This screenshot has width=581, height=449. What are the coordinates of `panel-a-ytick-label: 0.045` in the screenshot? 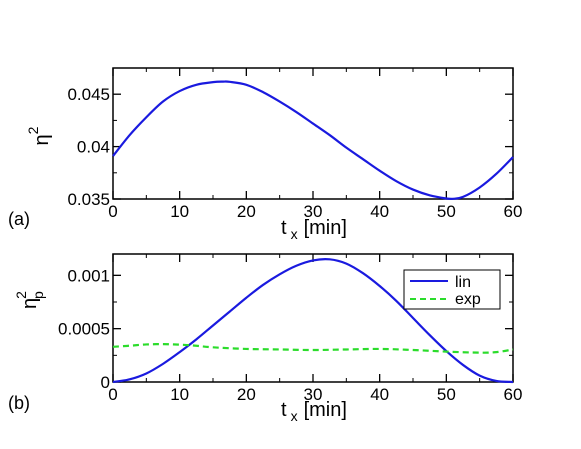 It's located at (88, 94).